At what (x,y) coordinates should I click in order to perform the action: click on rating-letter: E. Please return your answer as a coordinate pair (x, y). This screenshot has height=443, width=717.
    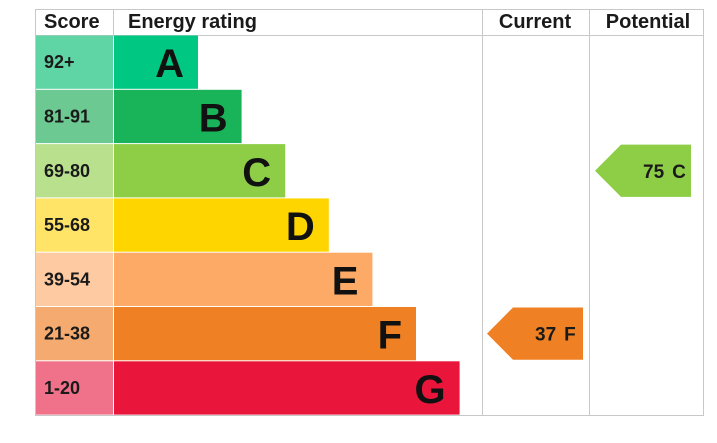
    Looking at the image, I should click on (345, 281).